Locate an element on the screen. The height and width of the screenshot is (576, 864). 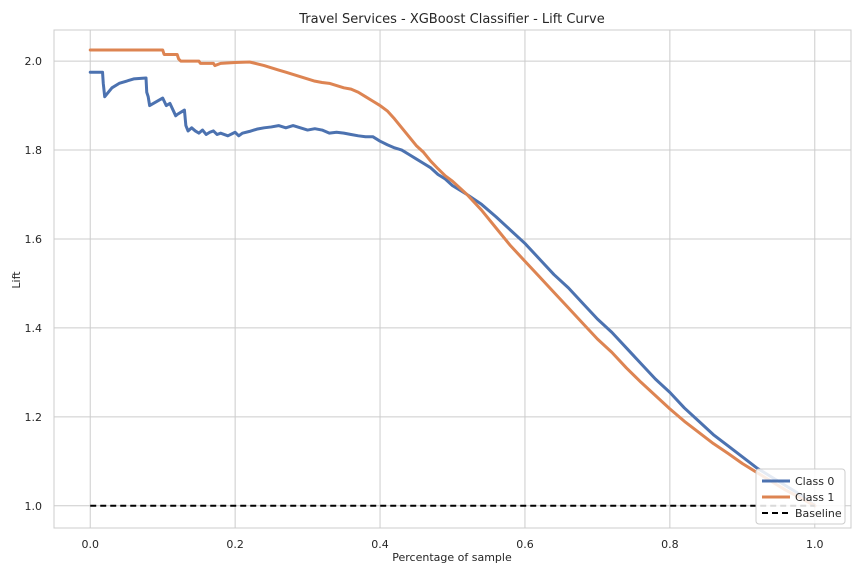
legend-label: Class 0 is located at coordinates (814, 481).